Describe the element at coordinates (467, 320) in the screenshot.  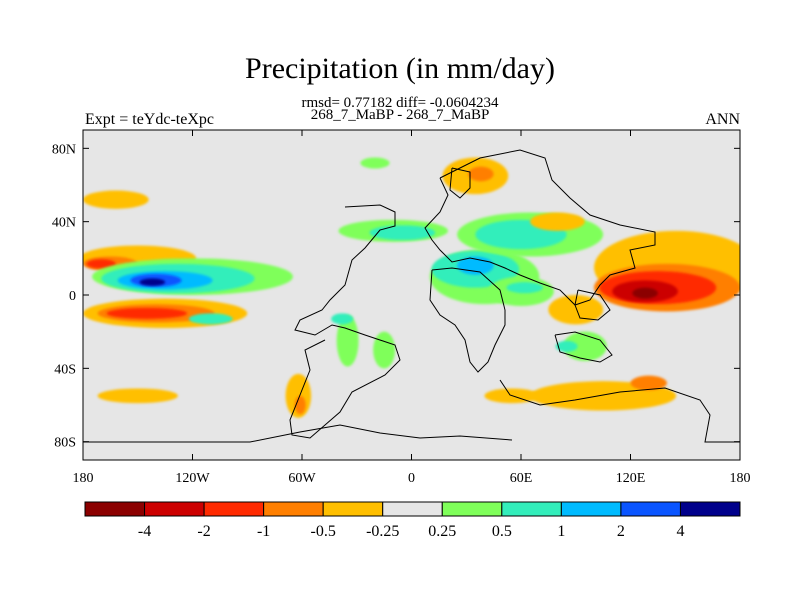
I see `coastline-africa` at that location.